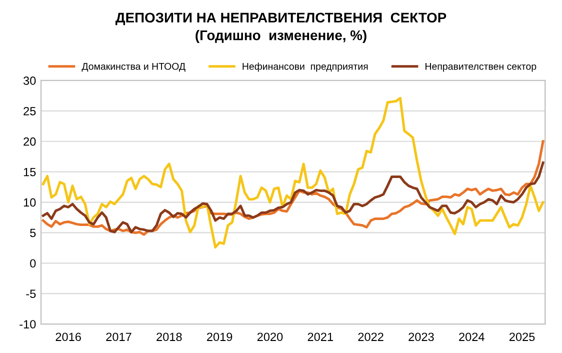  I want to click on y-tick-label: -5, so click(31, 294).